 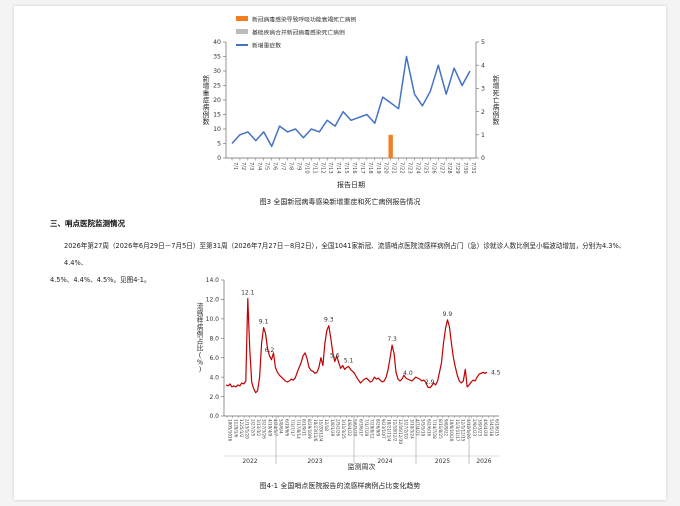 What do you see at coordinates (306, 168) in the screenshot?
I see `x-tick-label: 7/10` at bounding box center [306, 168].